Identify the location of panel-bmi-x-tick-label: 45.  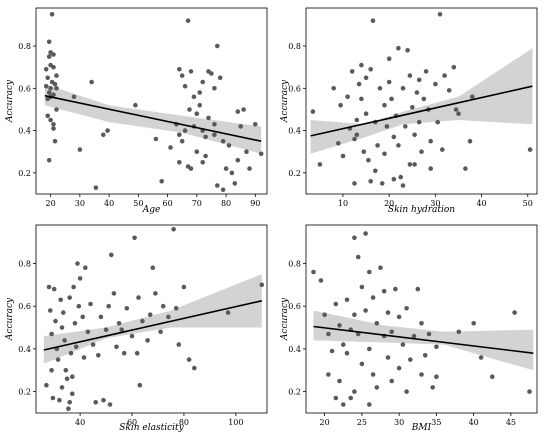
(511, 422).